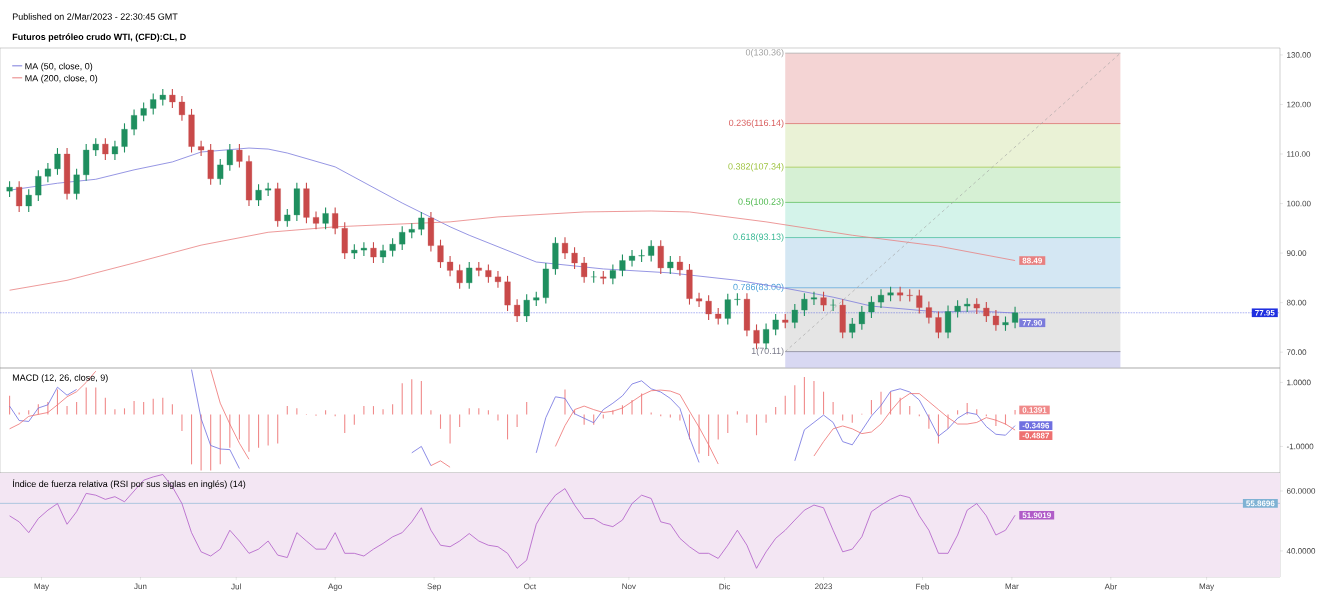 Image resolution: width=1332 pixels, height=598 pixels. I want to click on ref-line-label: 0(130.36), so click(764, 53).